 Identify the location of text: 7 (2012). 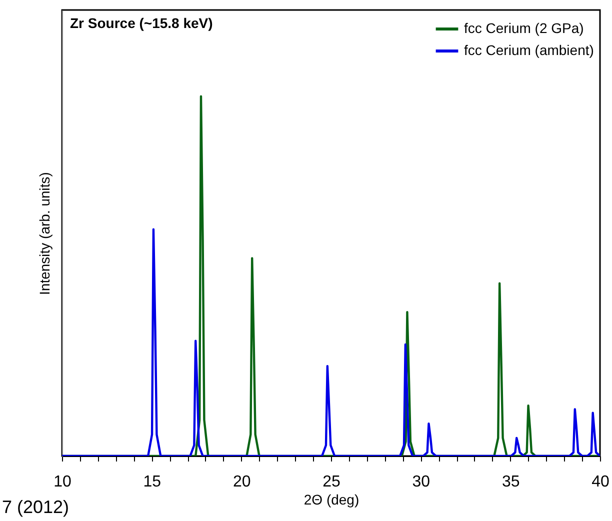
(36, 507).